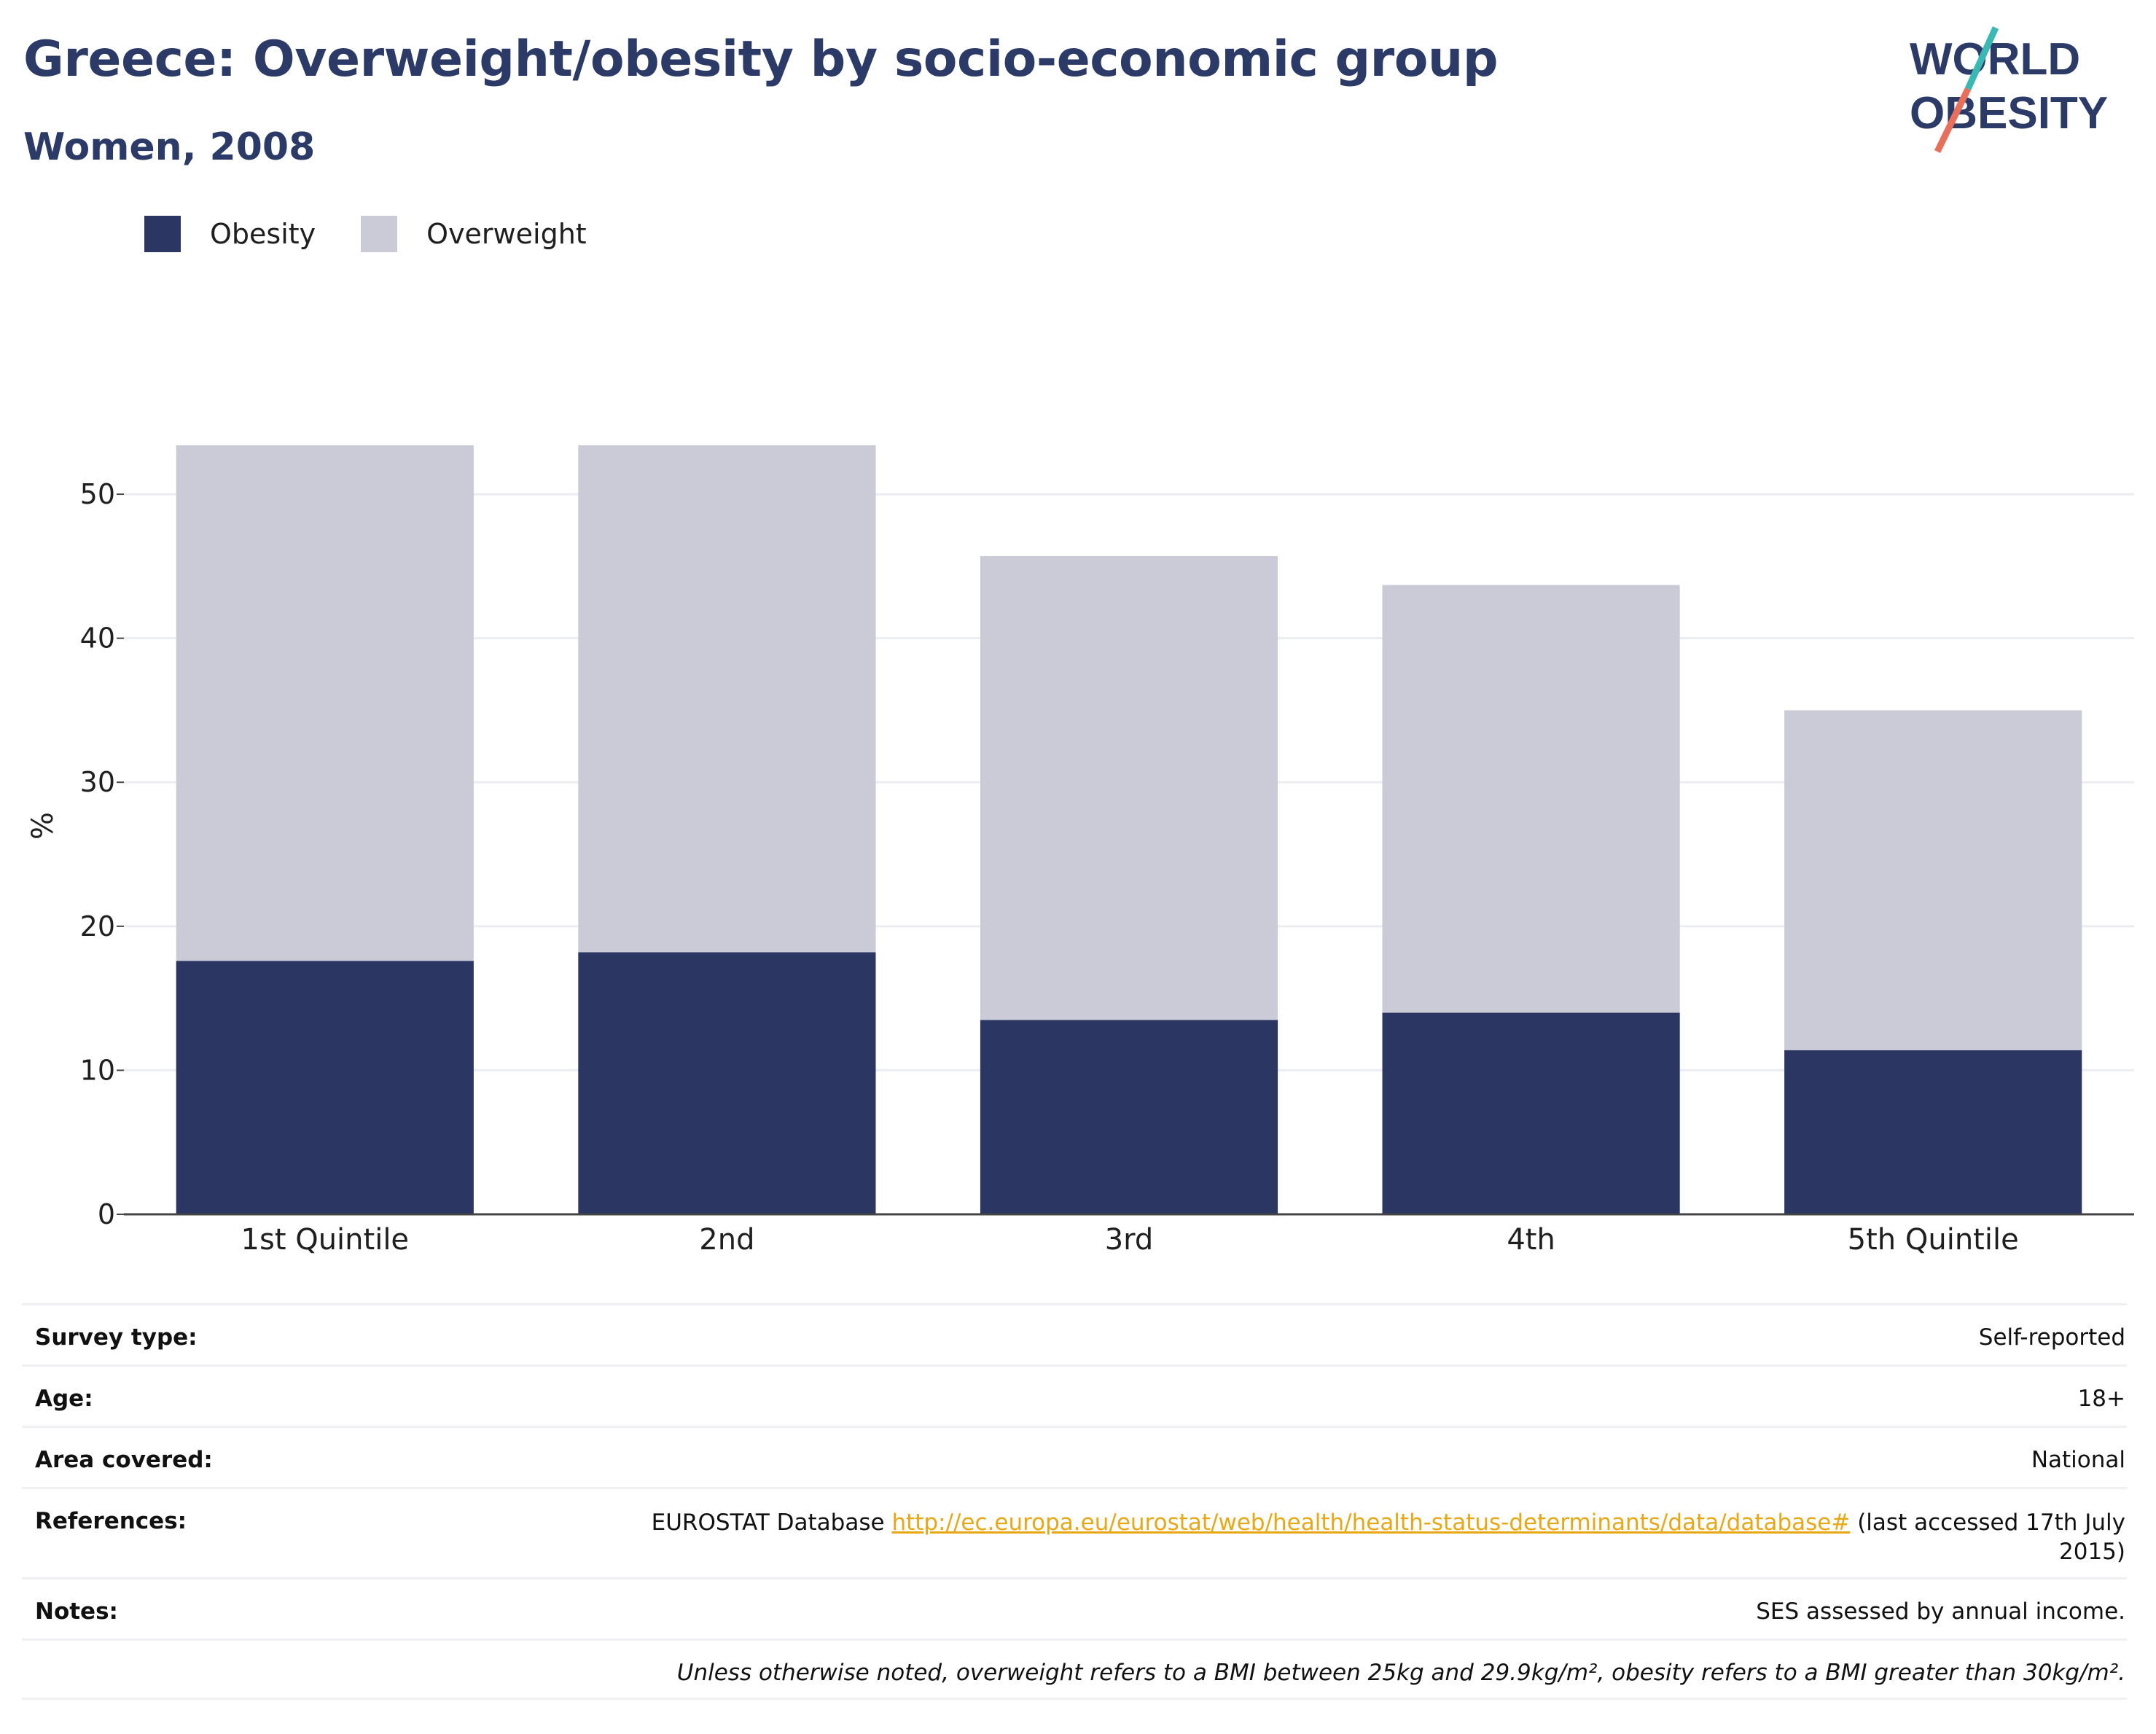 This screenshot has width=2156, height=1734. Describe the element at coordinates (43, 826) in the screenshot. I see `y-axis-label: %` at that location.